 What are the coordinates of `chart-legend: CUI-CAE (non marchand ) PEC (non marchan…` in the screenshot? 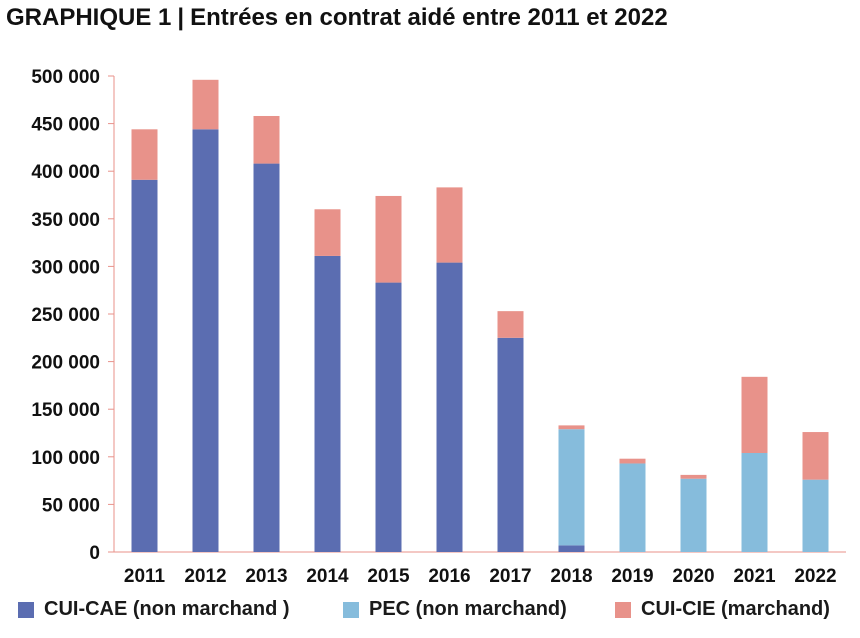 It's located at (436, 613).